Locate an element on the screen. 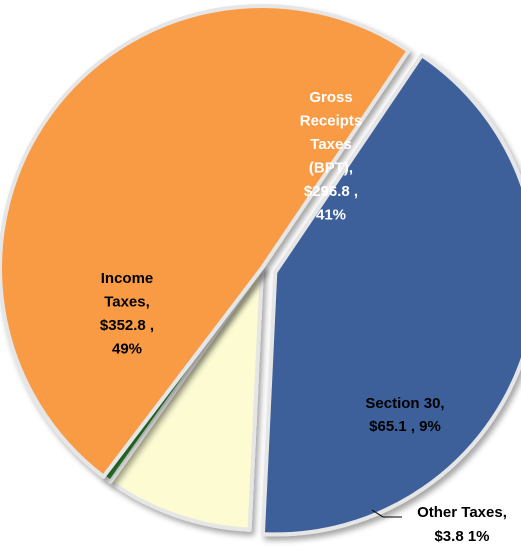 This screenshot has width=521, height=550. data-label-line: 41% is located at coordinates (331, 215).